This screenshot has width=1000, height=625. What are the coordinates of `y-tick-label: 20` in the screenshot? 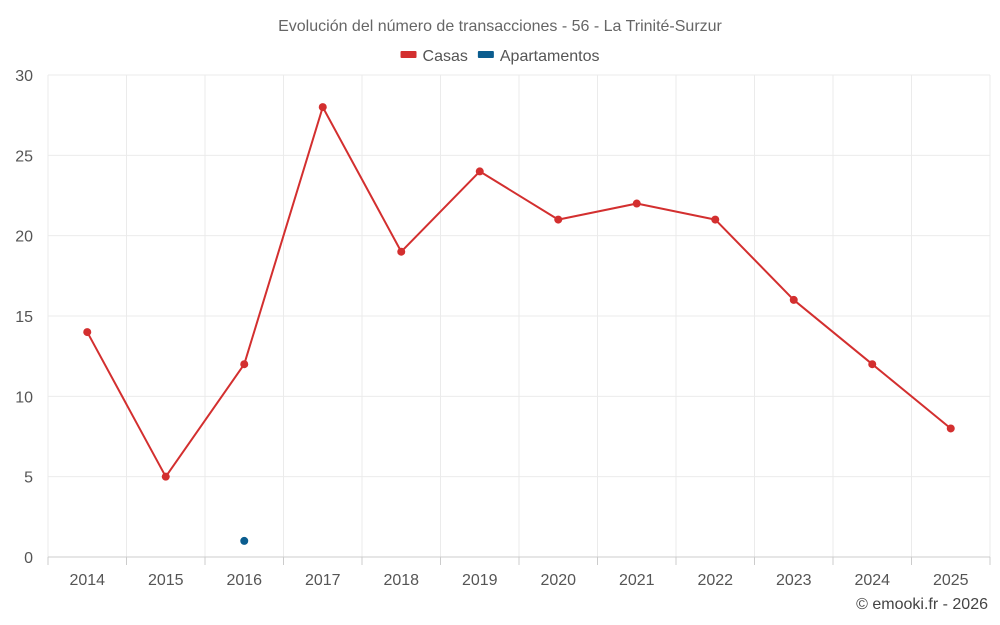 It's located at (24, 237).